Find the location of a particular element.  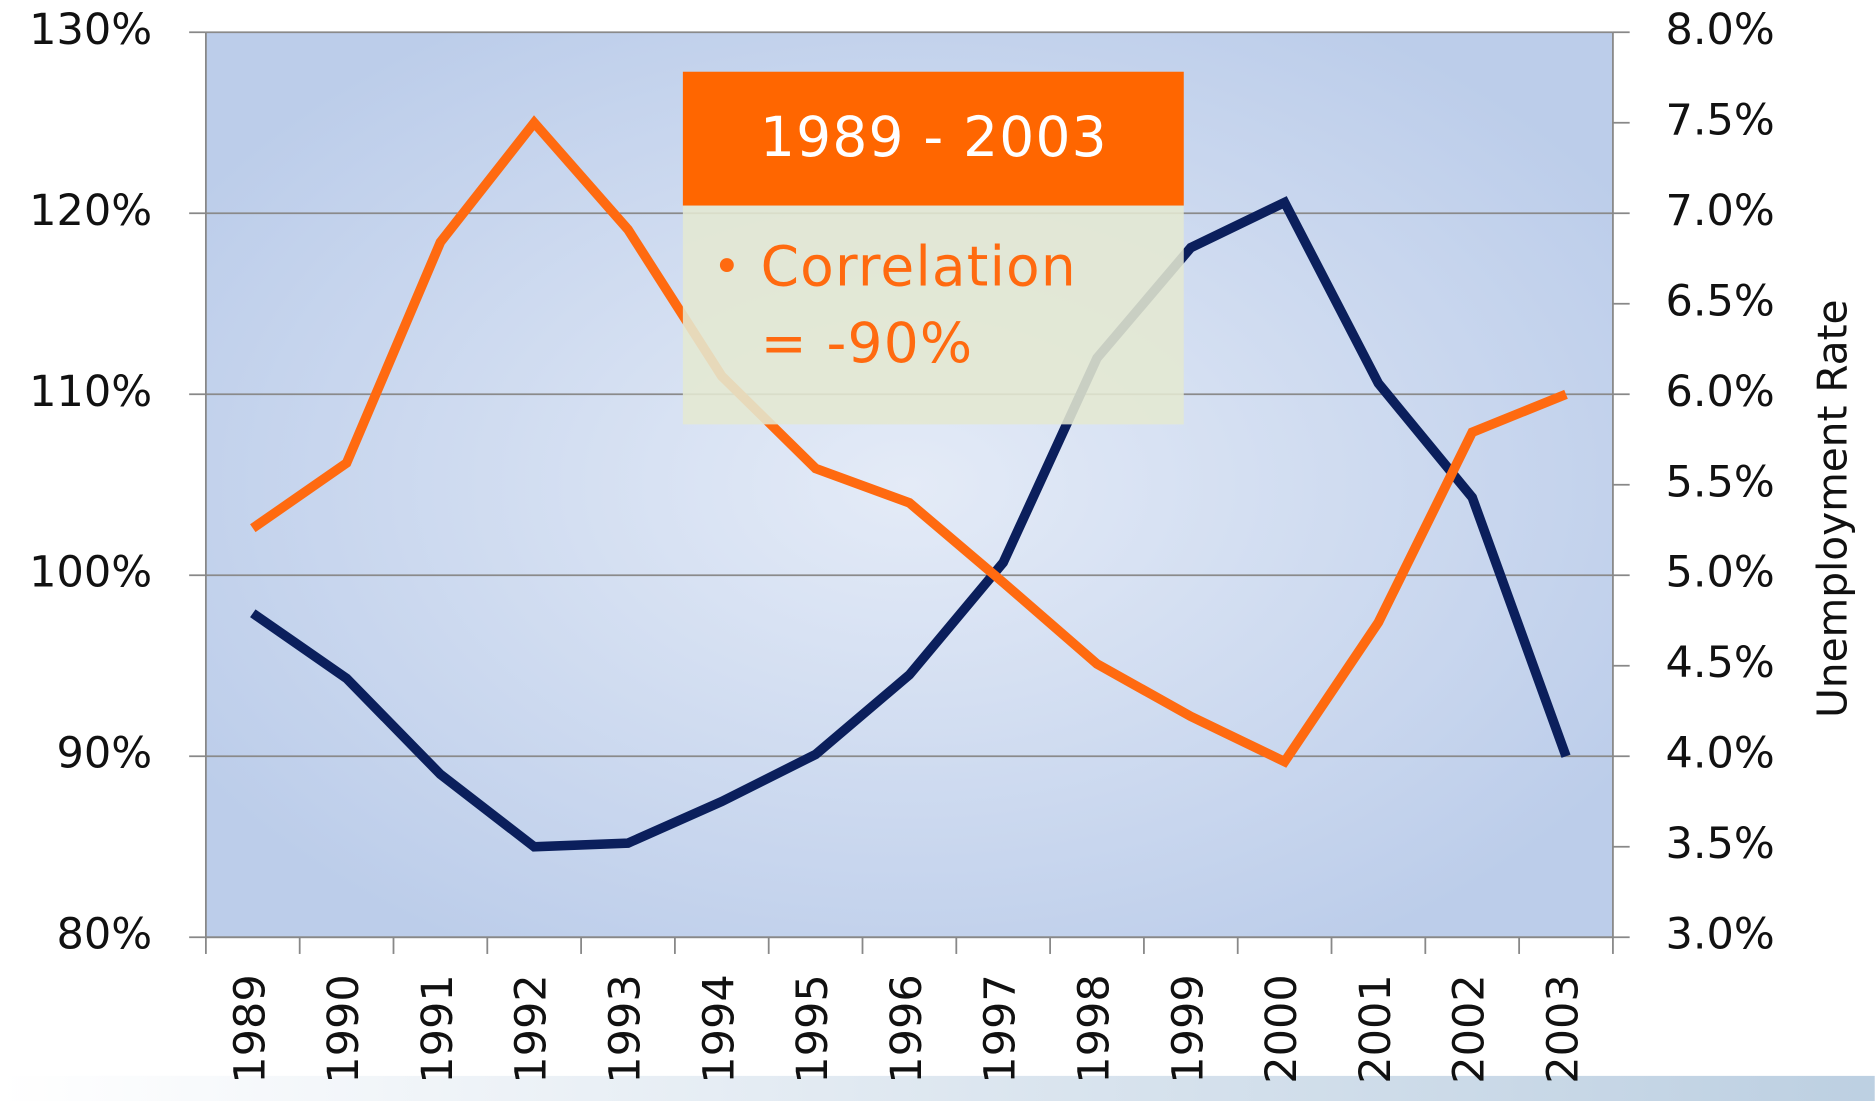

y2-tick-label: 7.0% is located at coordinates (1720, 211).